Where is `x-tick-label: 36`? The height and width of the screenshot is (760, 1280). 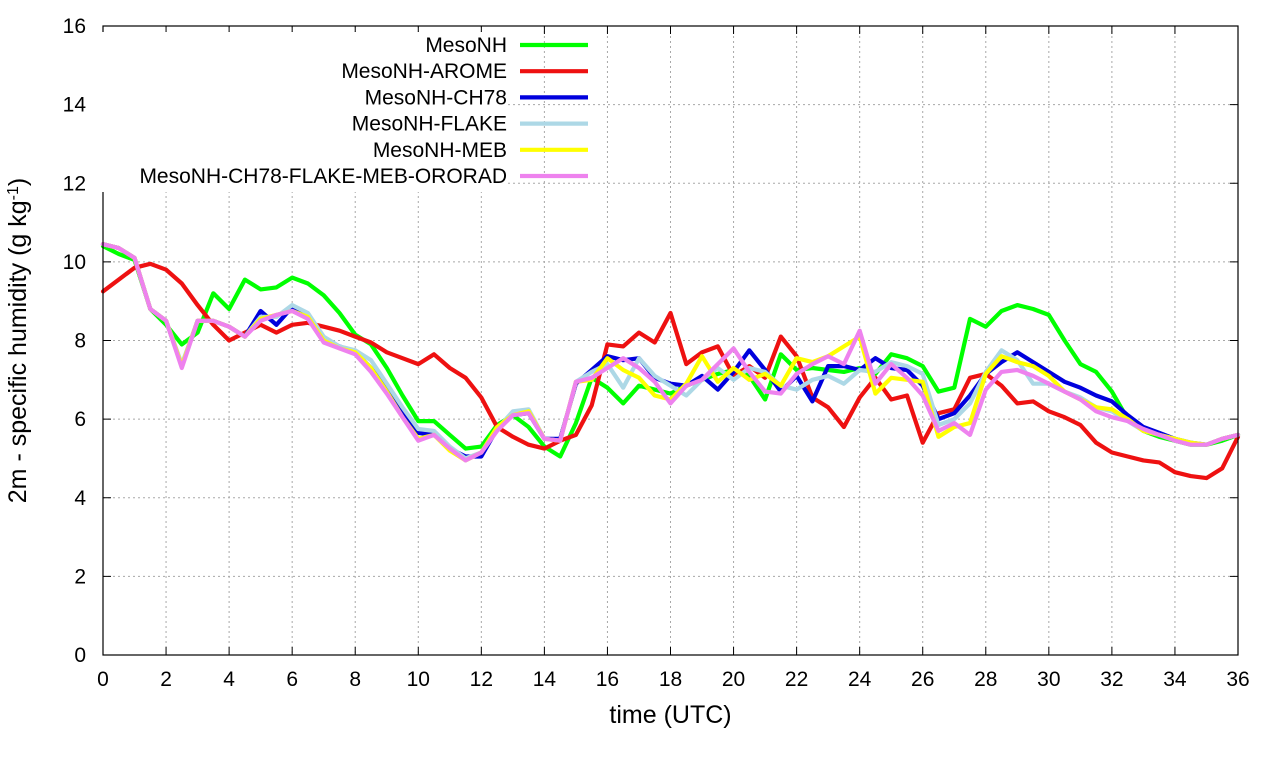
x-tick-label: 36 is located at coordinates (1237, 679).